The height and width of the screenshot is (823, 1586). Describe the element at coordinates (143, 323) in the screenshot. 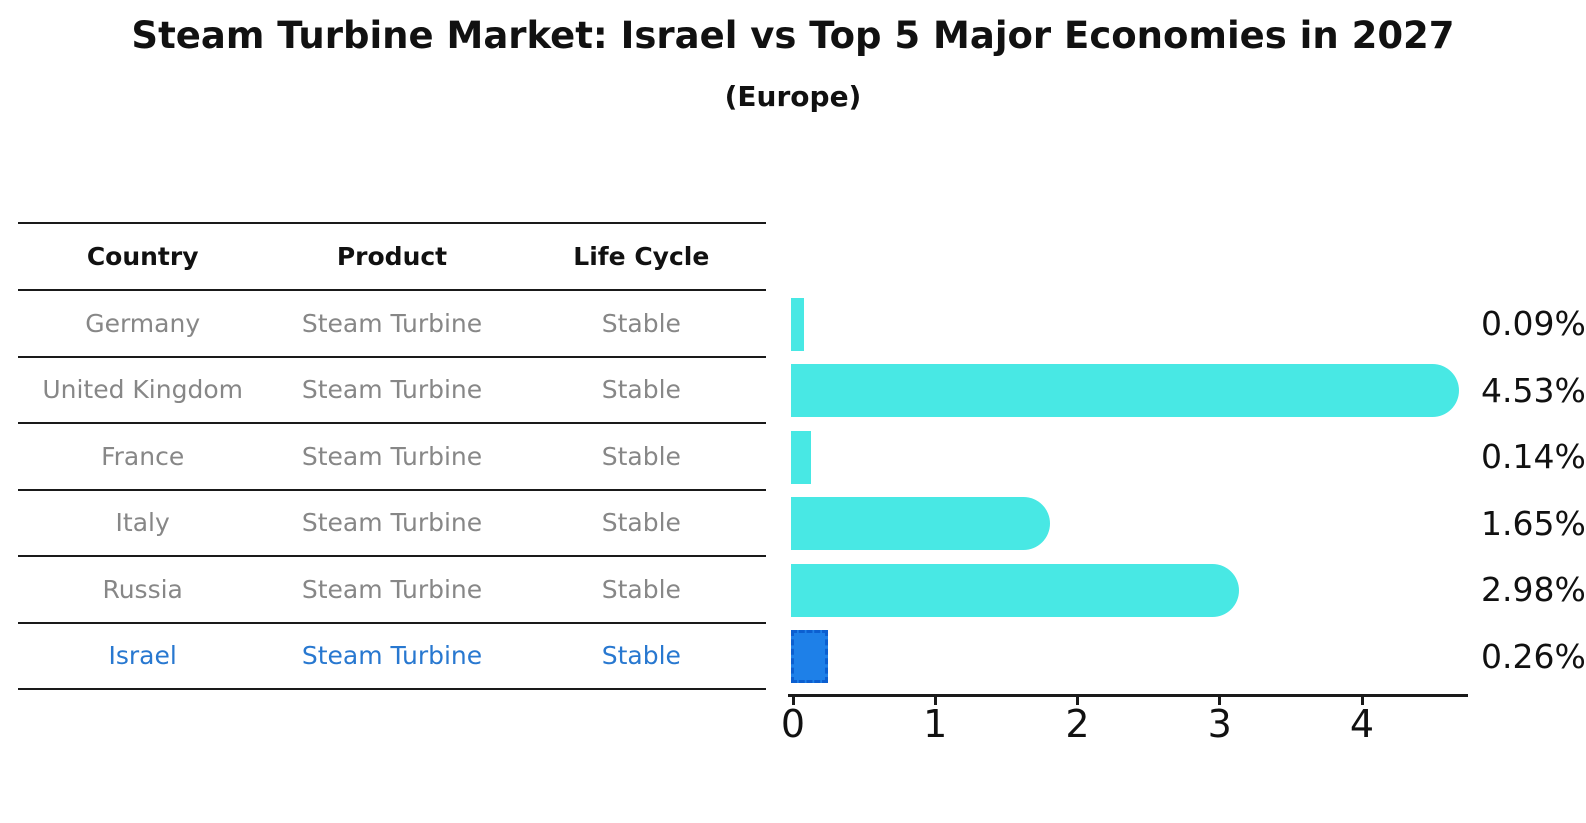

I see `cell-country: Germany` at that location.